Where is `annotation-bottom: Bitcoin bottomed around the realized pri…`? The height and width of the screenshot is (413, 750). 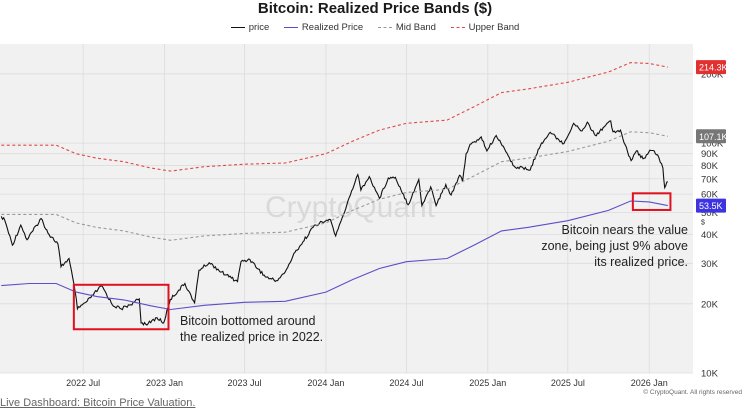
annotation-bottom: Bitcoin bottomed around the realized pri… is located at coordinates (251, 329).